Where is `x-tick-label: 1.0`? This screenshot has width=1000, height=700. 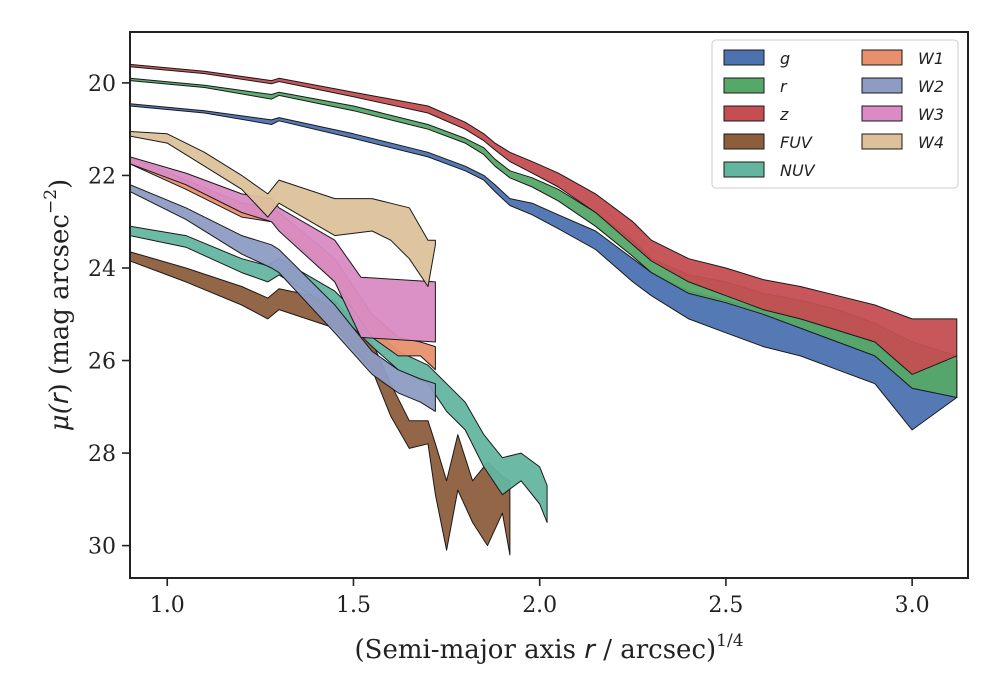 x-tick-label: 1.0 is located at coordinates (167, 605).